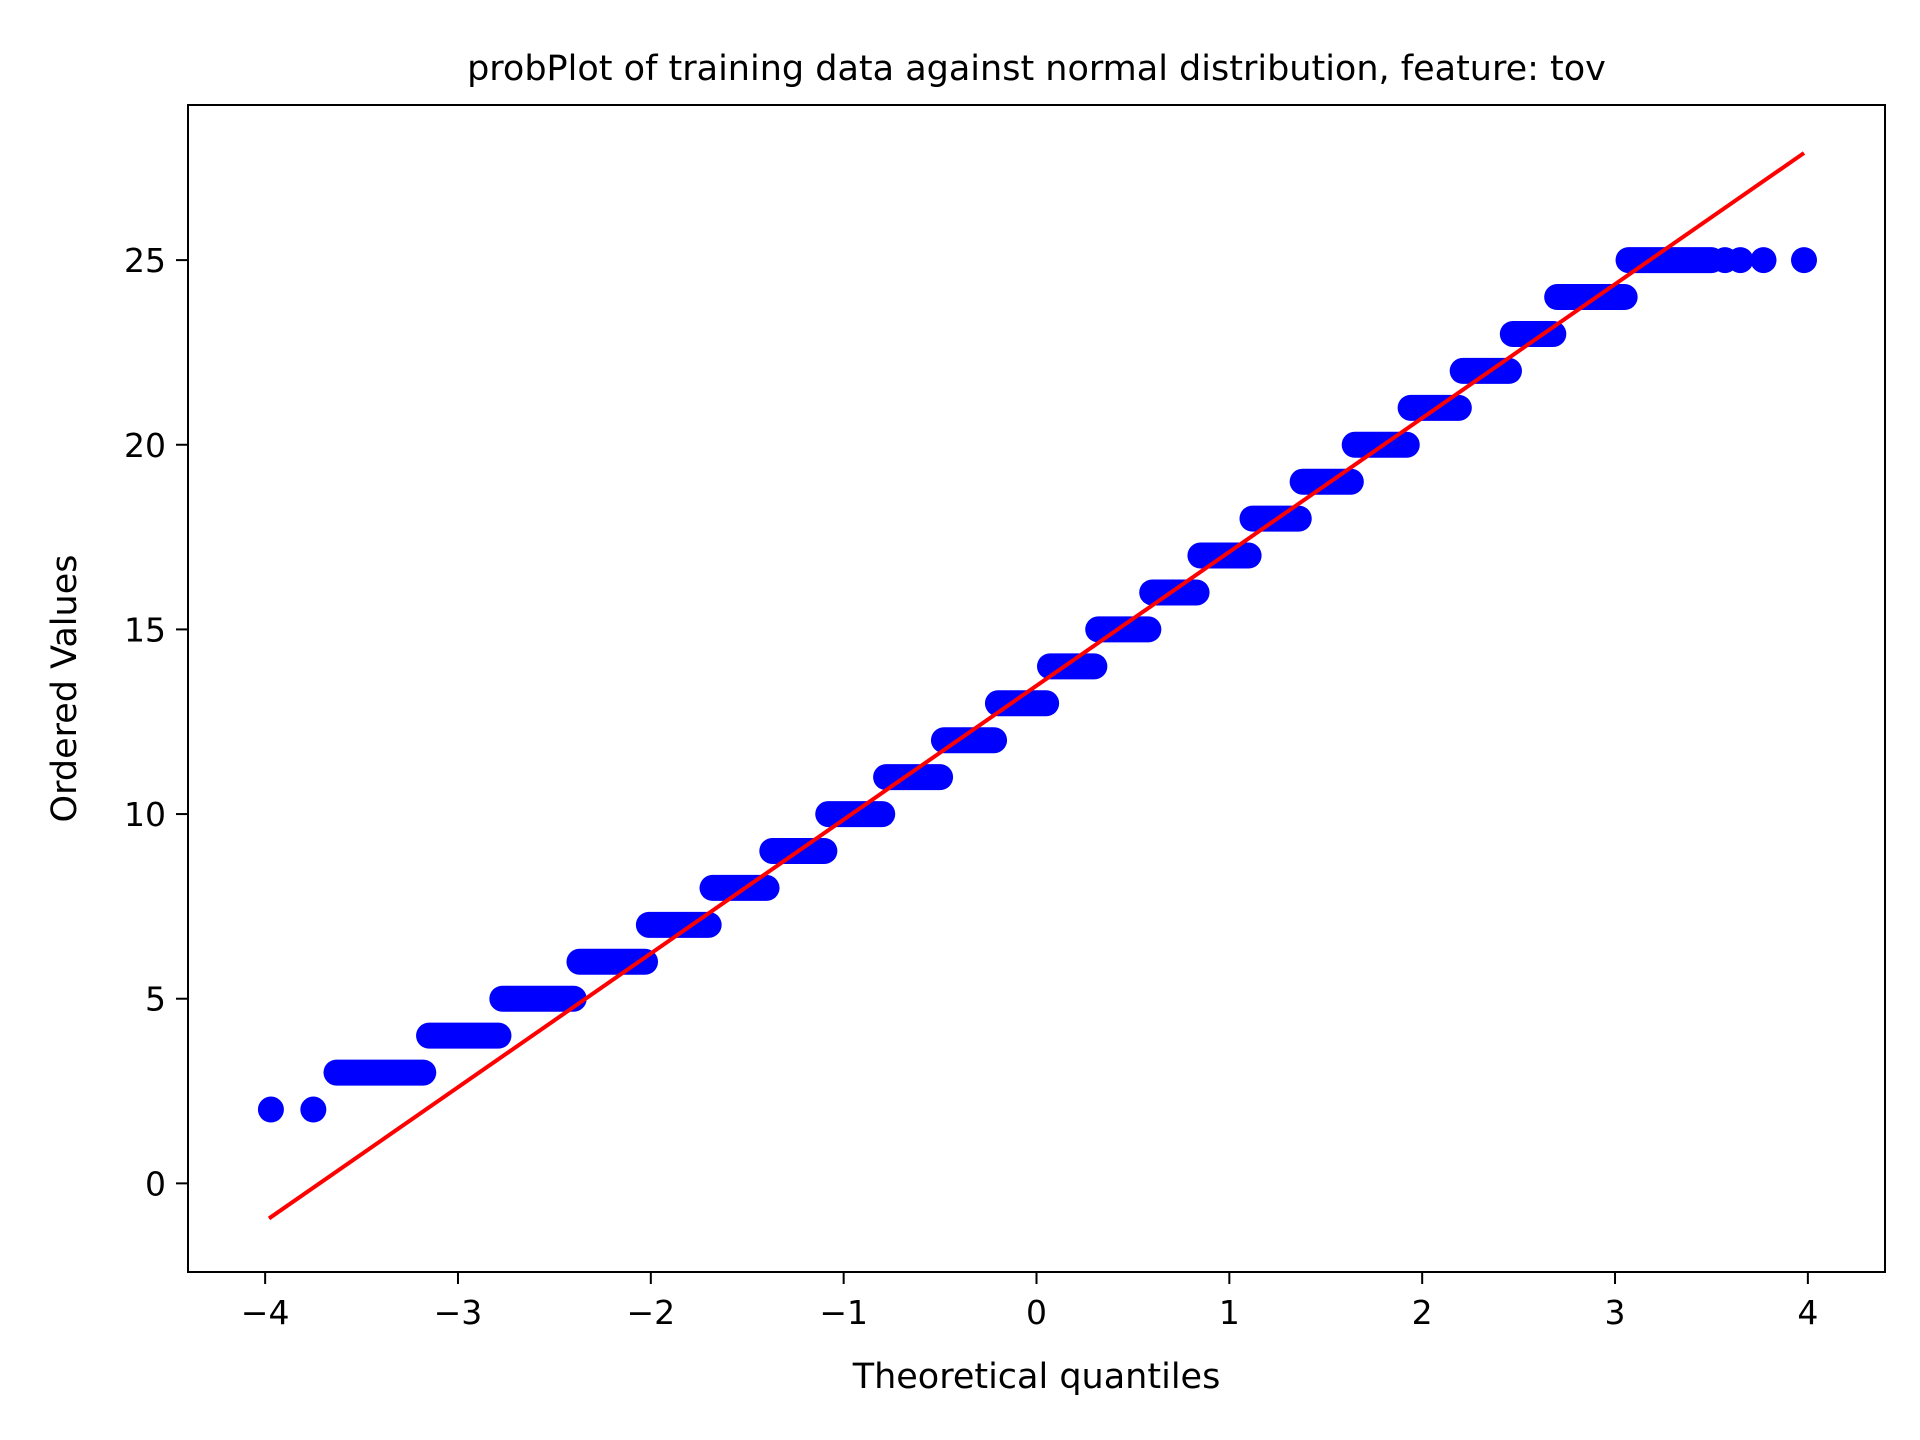 Image resolution: width=1920 pixels, height=1440 pixels. Describe the element at coordinates (155, 999) in the screenshot. I see `y-tick-label: 5` at that location.